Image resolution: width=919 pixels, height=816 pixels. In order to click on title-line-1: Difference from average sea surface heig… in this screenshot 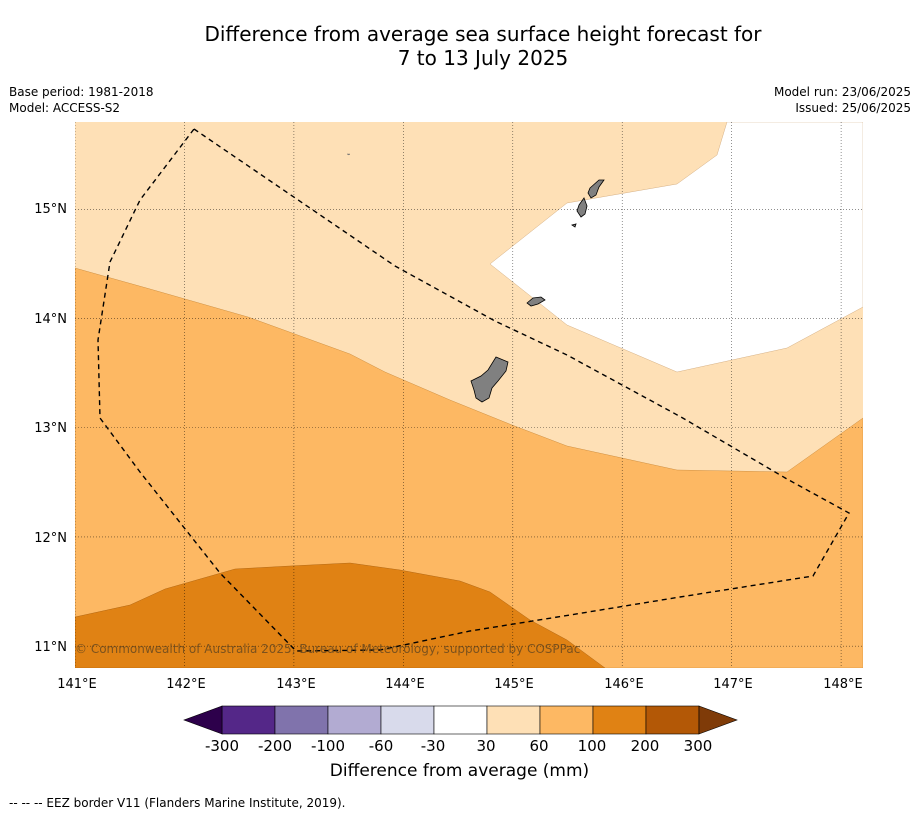, I will do `click(483, 34)`.